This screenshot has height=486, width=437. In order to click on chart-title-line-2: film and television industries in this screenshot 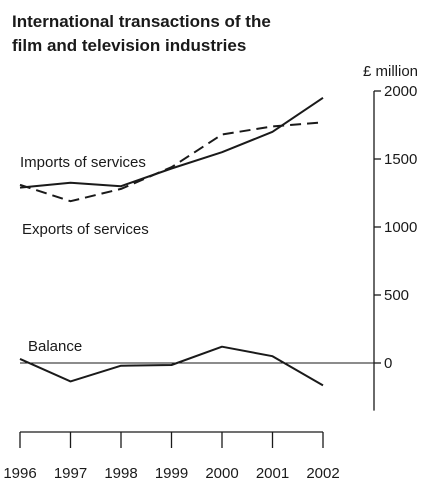, I will do `click(129, 45)`.